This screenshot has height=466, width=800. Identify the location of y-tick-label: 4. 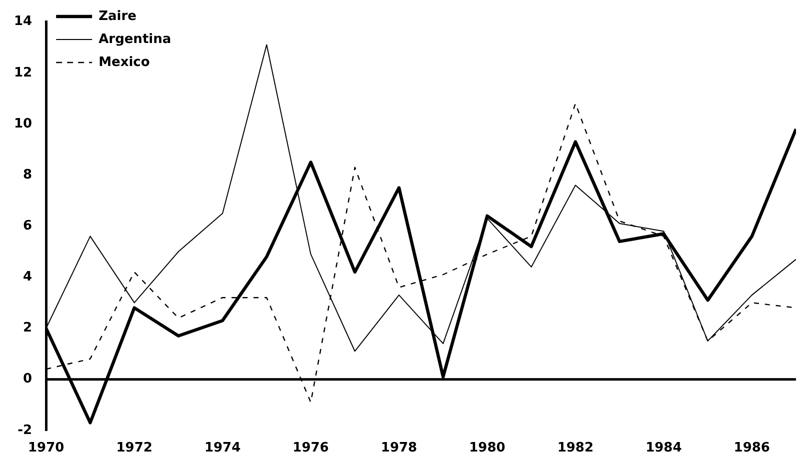
(27, 277).